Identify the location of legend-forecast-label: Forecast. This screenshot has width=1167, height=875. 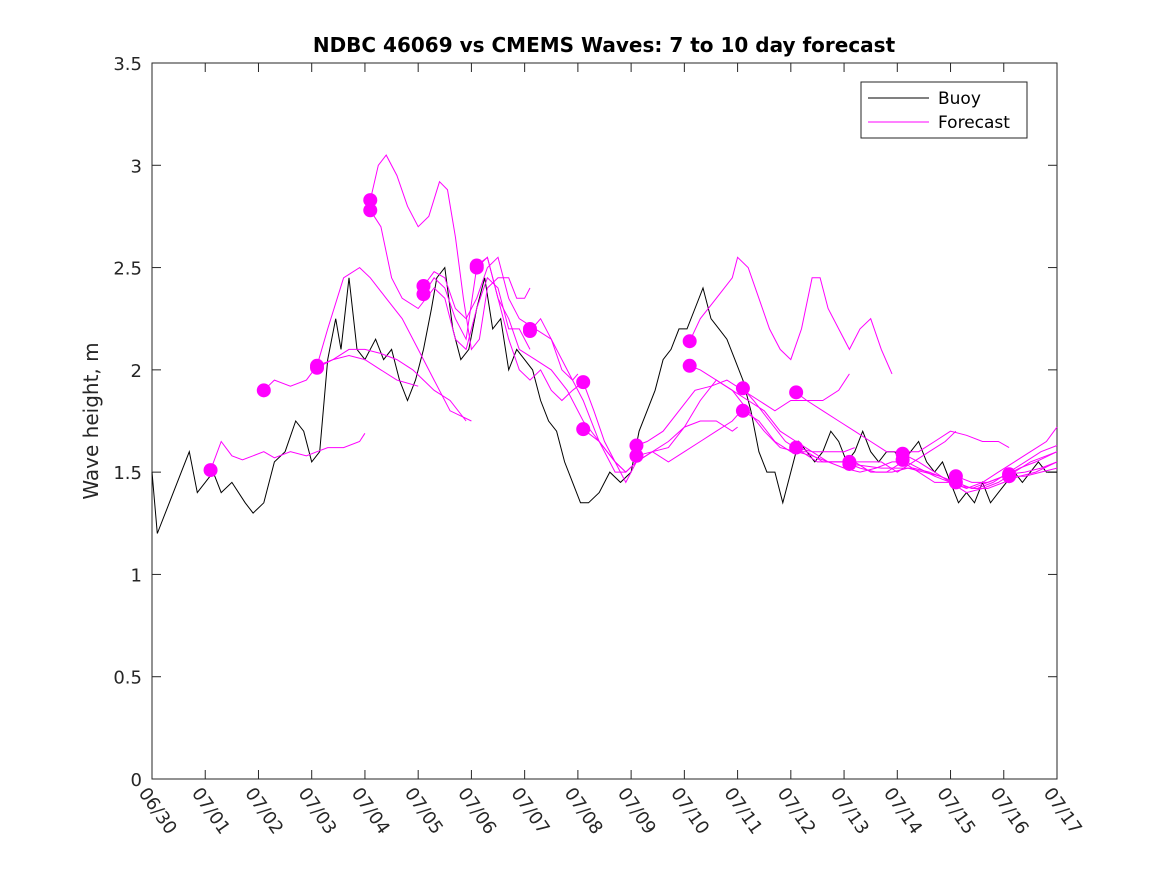
(974, 123).